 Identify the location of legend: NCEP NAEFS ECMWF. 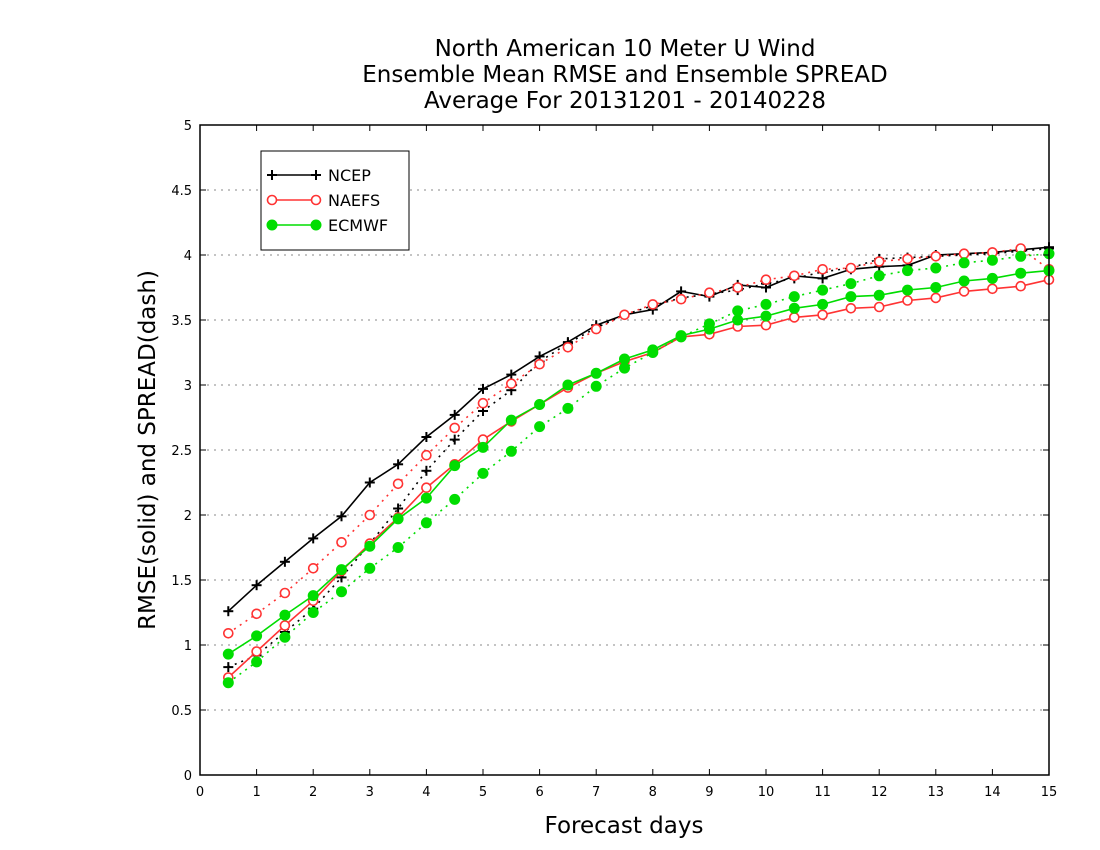
(335, 200).